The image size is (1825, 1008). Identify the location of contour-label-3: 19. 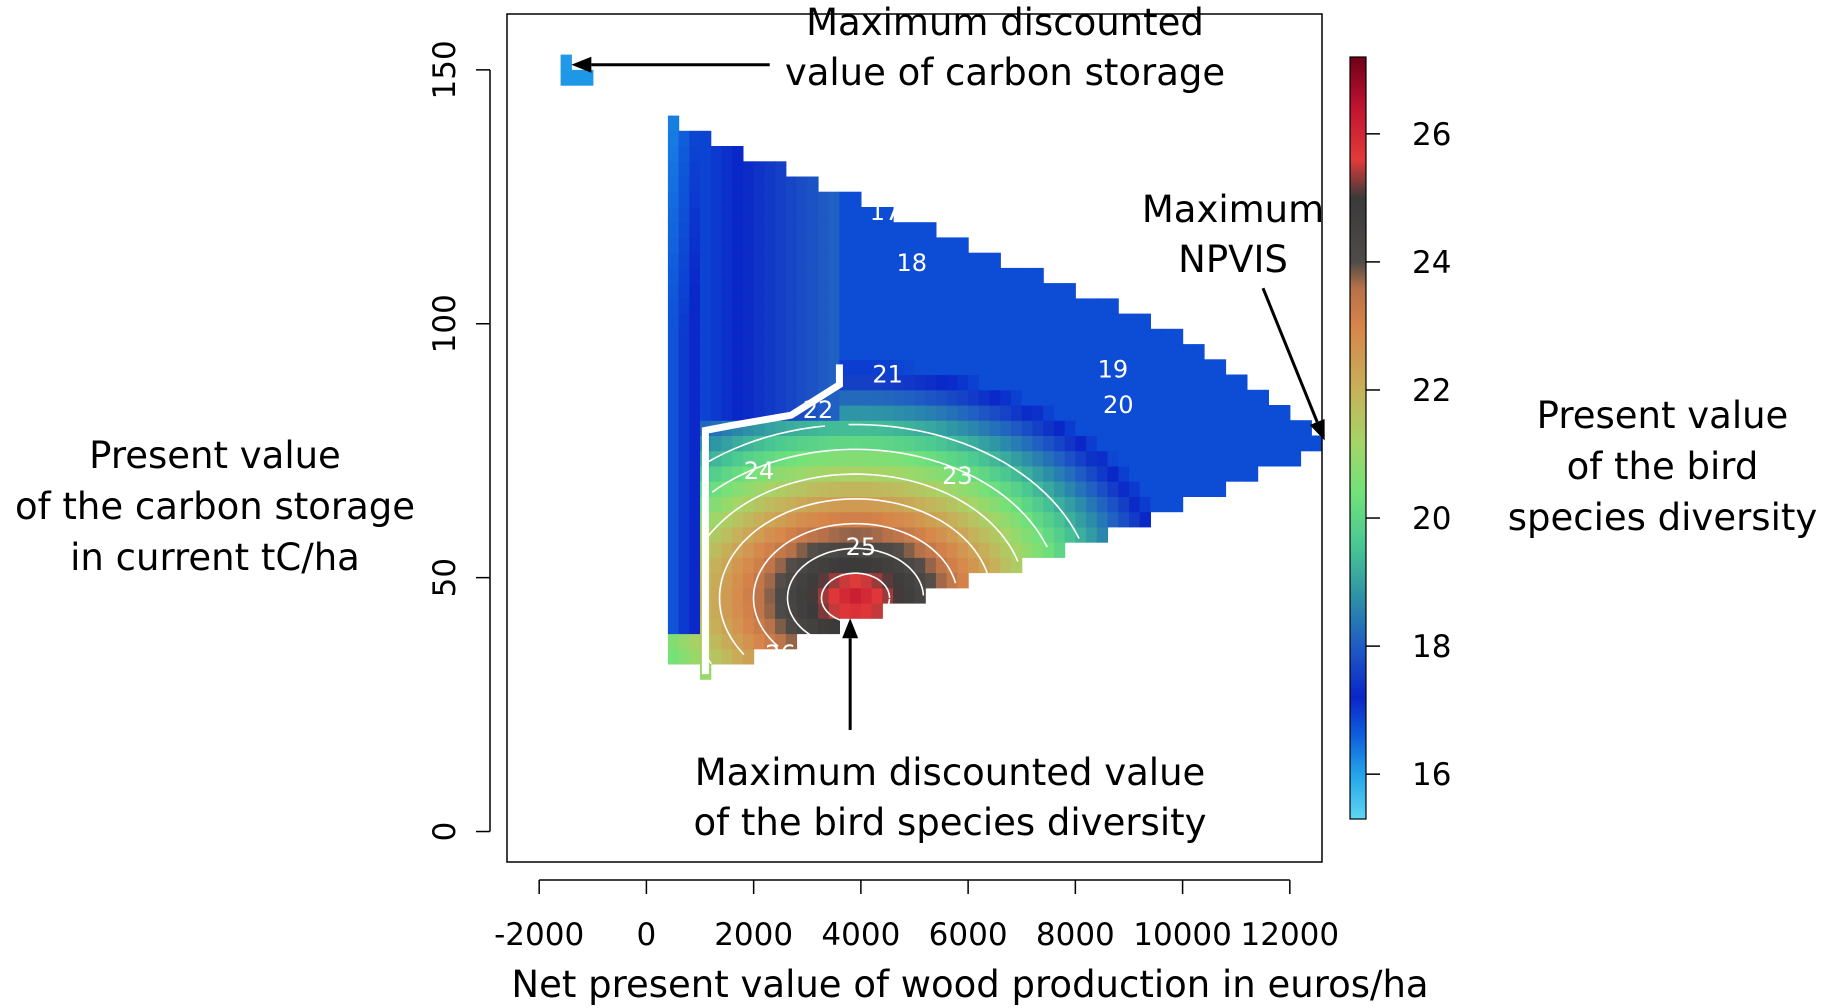
(1113, 369).